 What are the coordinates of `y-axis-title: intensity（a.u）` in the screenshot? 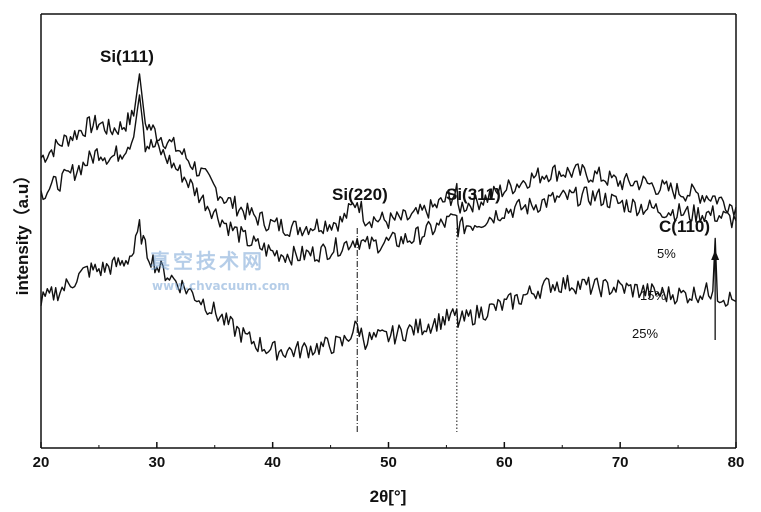 It's located at (22, 231).